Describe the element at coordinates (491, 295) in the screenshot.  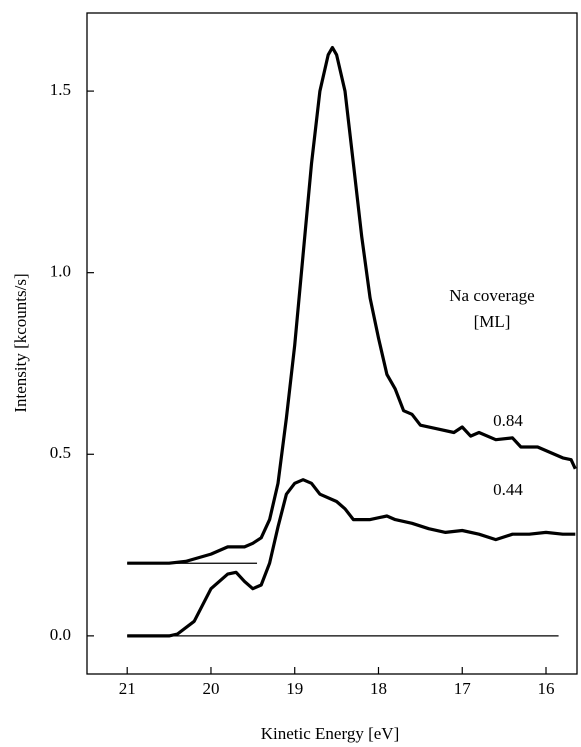
I see `legend-title: Na coverage` at that location.